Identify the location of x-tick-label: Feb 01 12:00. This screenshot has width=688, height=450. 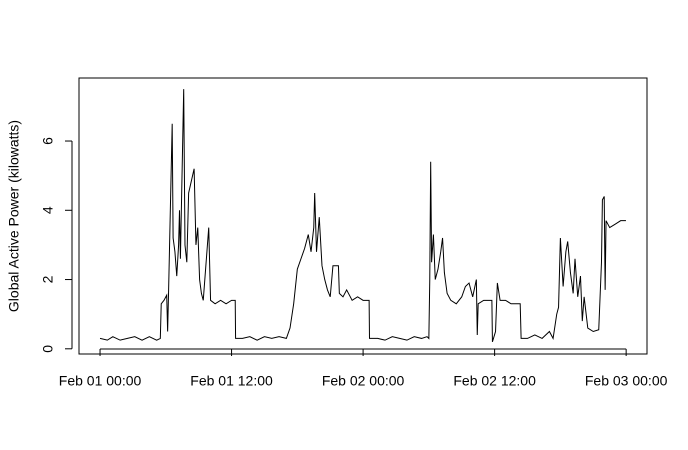
(231, 381).